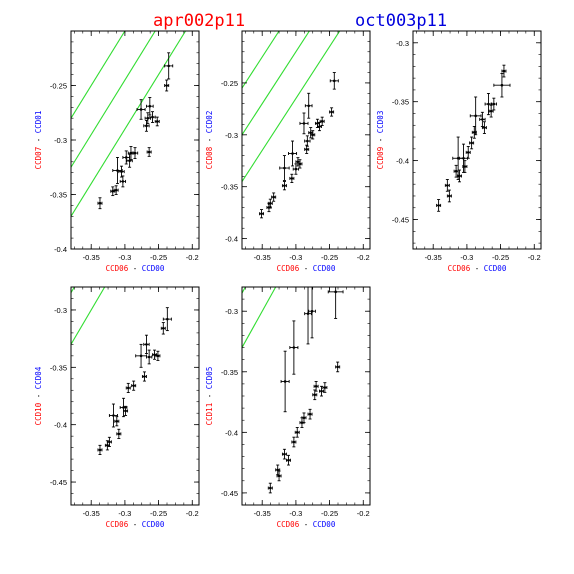 This screenshot has height=574, width=574. What do you see at coordinates (231, 239) in the screenshot?
I see `y-tick-label: -0.4` at bounding box center [231, 239].